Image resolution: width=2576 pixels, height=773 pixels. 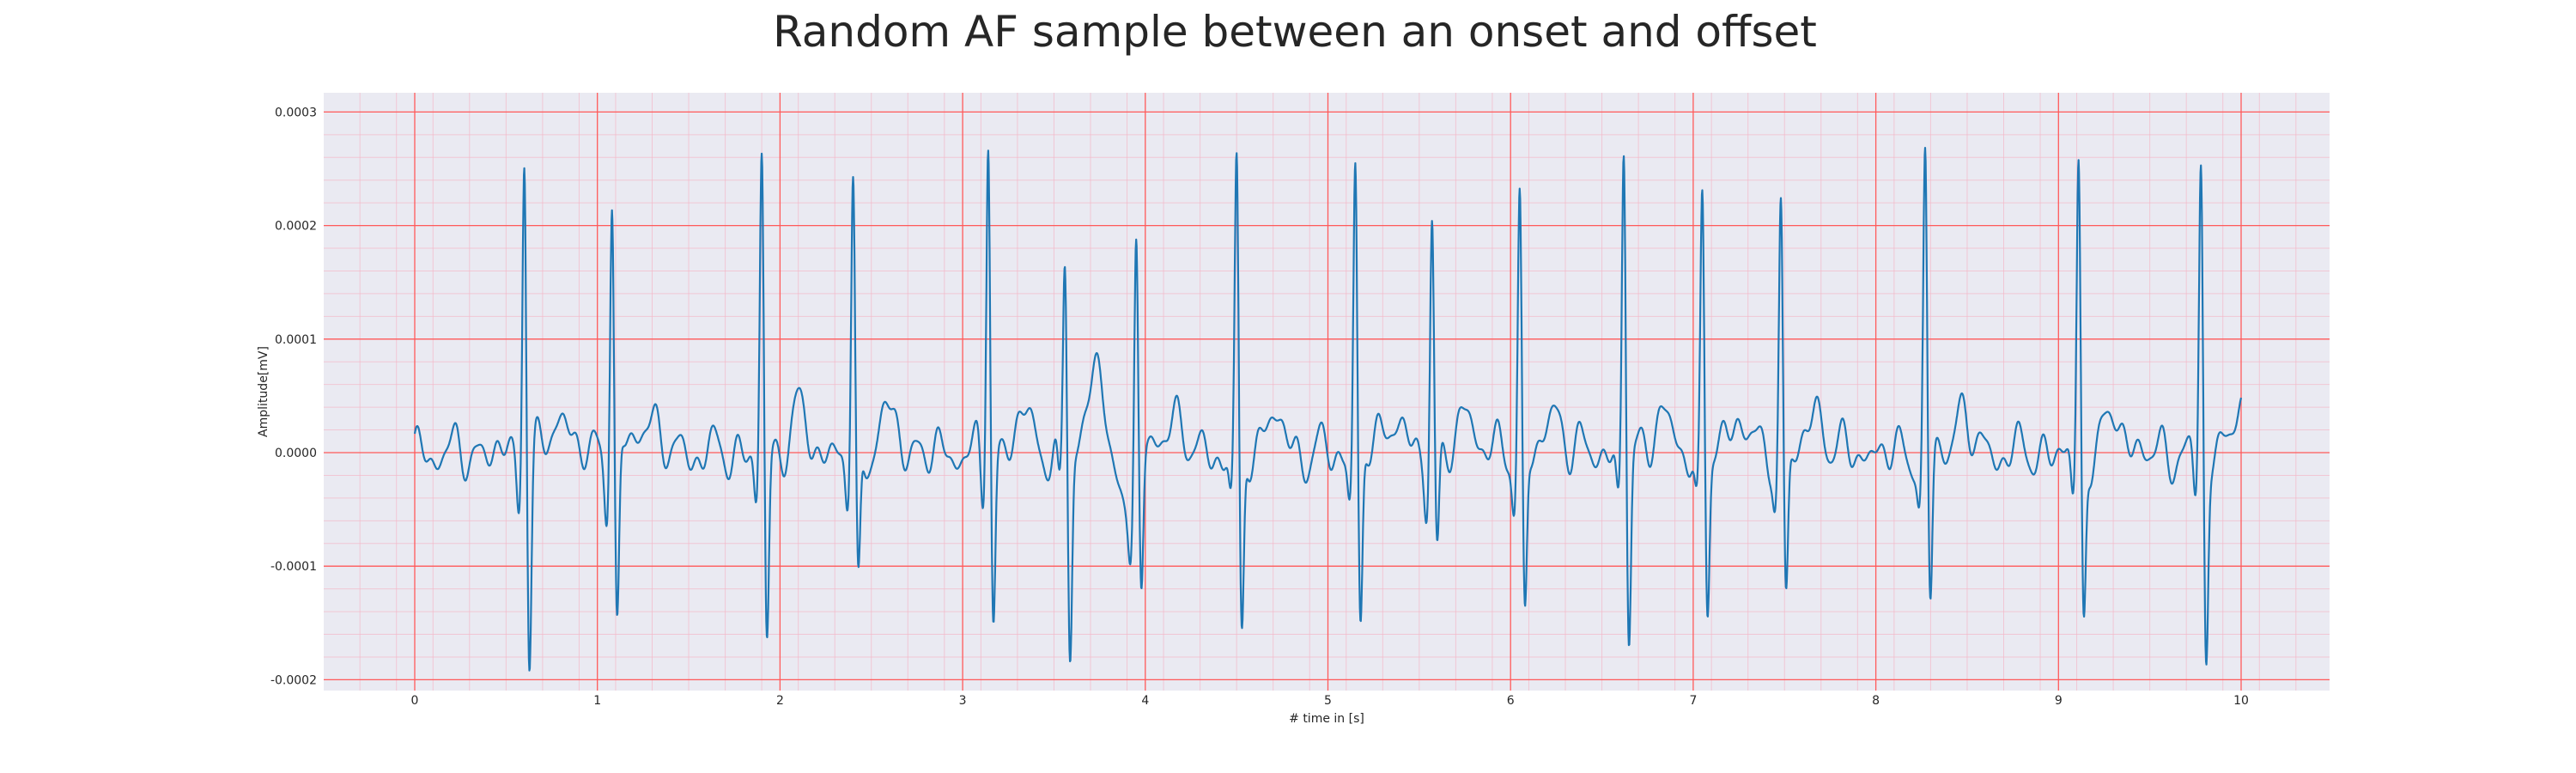 What do you see at coordinates (2059, 701) in the screenshot?
I see `x-tick-label: 9` at bounding box center [2059, 701].